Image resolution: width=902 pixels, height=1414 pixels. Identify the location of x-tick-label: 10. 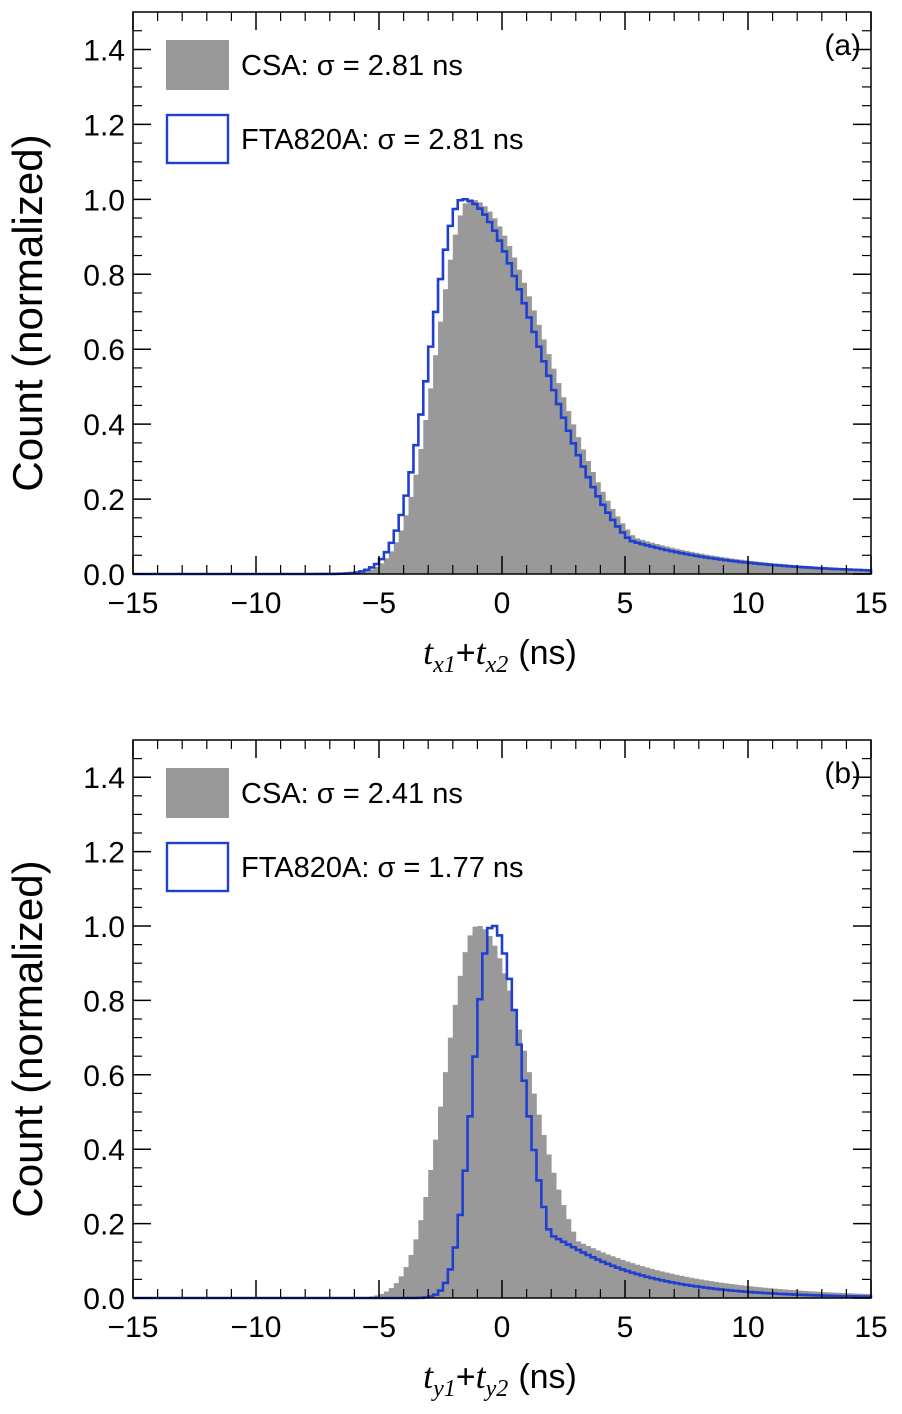
(747, 1327).